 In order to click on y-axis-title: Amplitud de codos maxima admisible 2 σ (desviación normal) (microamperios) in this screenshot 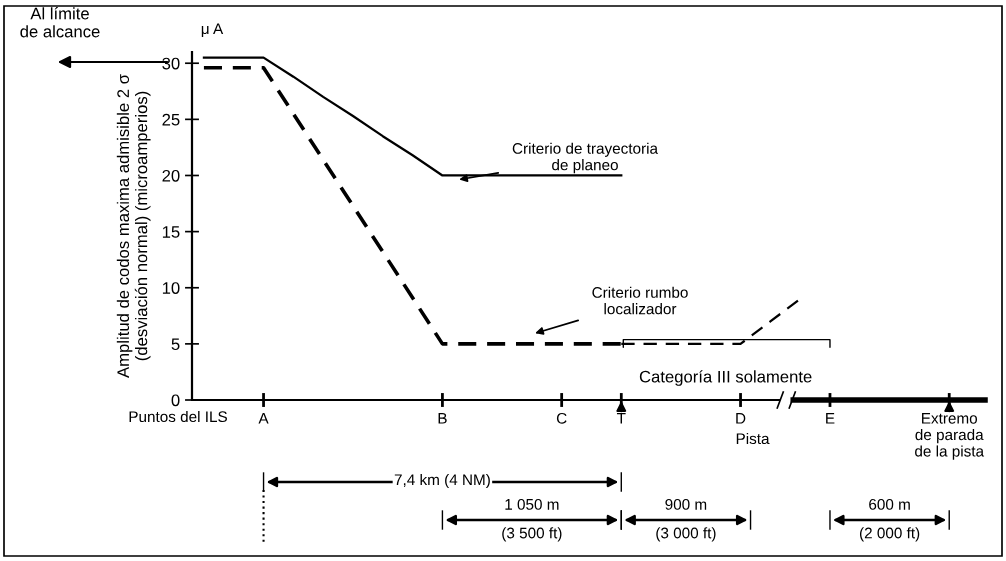, I will do `click(133, 226)`.